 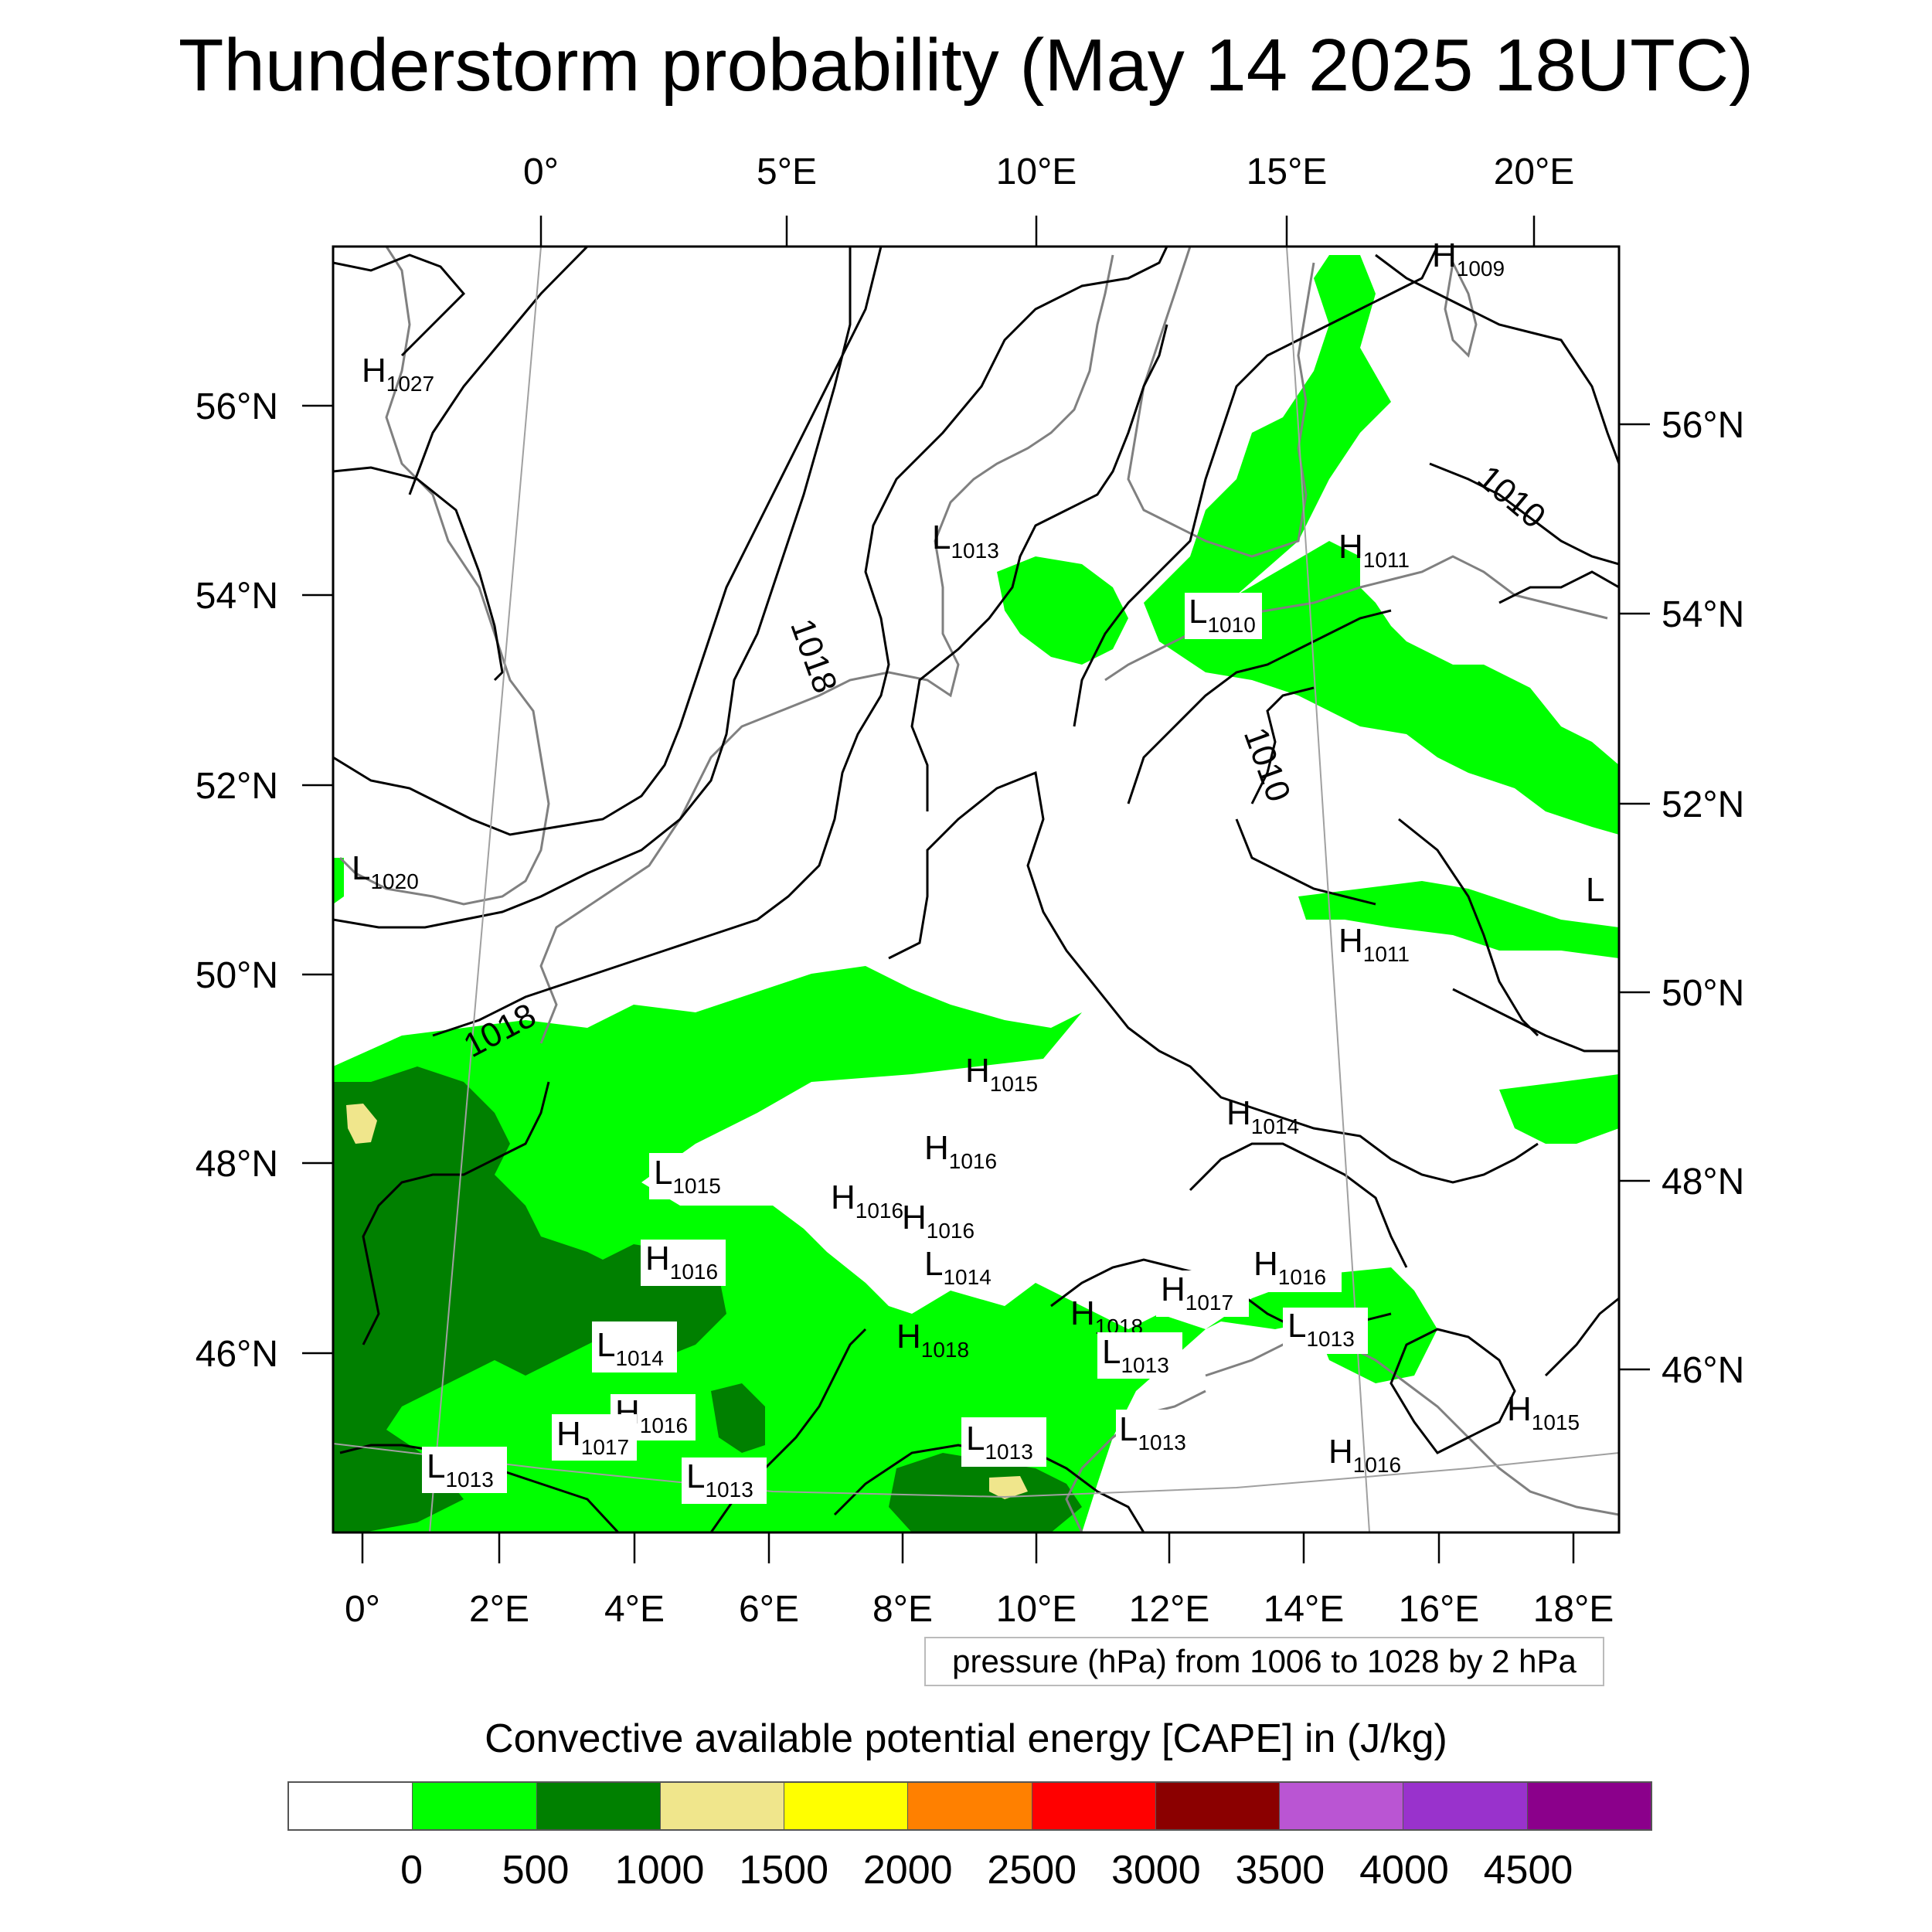 I want to click on bottom-lon-label: 2°E, so click(x=499, y=1610).